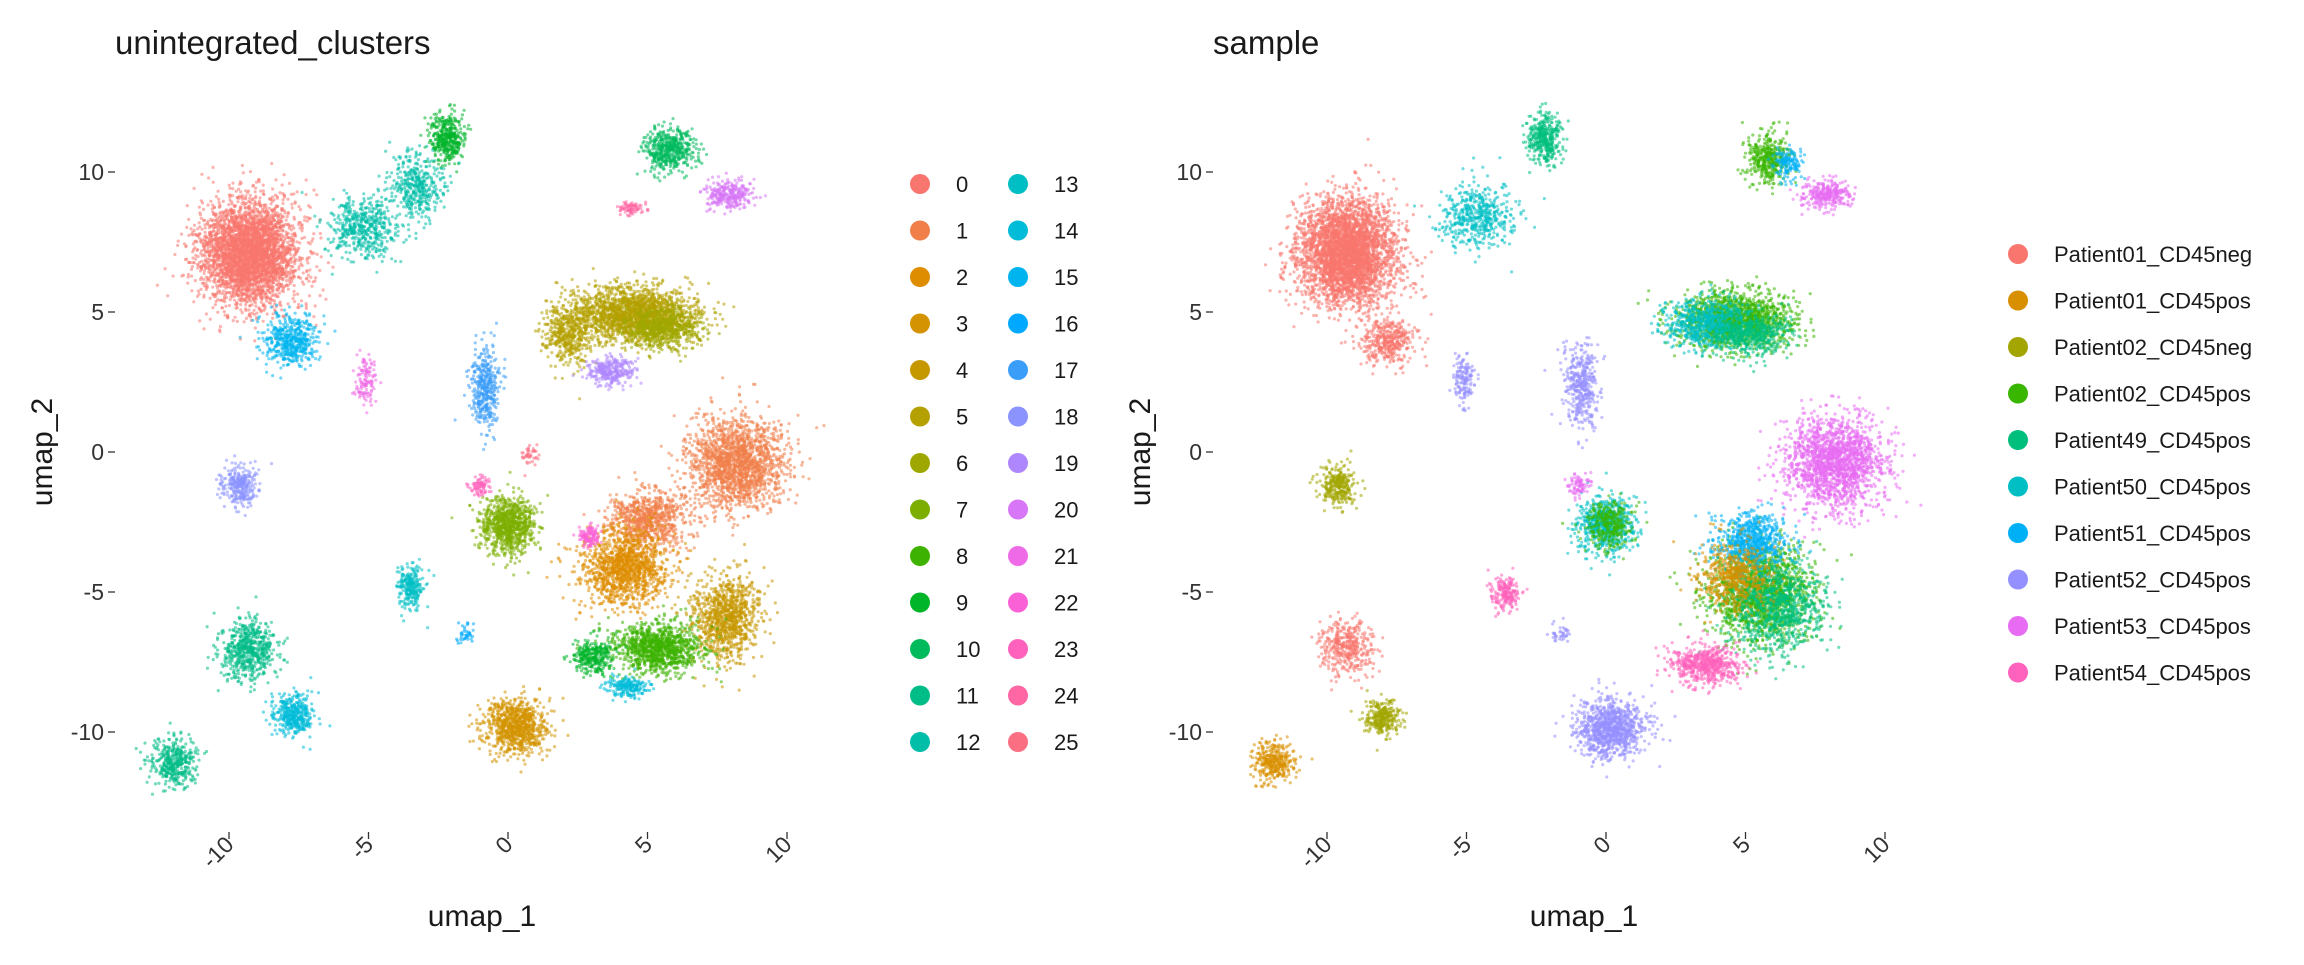 The height and width of the screenshot is (965, 2304). I want to click on panel-title: unintegrated_clusters, so click(273, 42).